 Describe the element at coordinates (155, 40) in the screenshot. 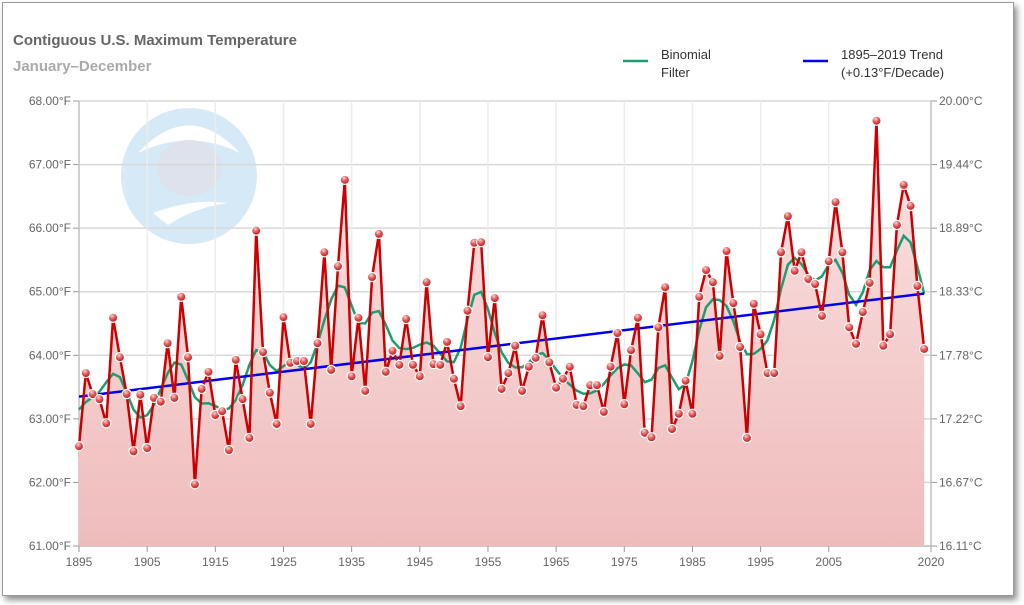

I see `chart-title: Contiguous U.S. Maximum Temperature` at that location.